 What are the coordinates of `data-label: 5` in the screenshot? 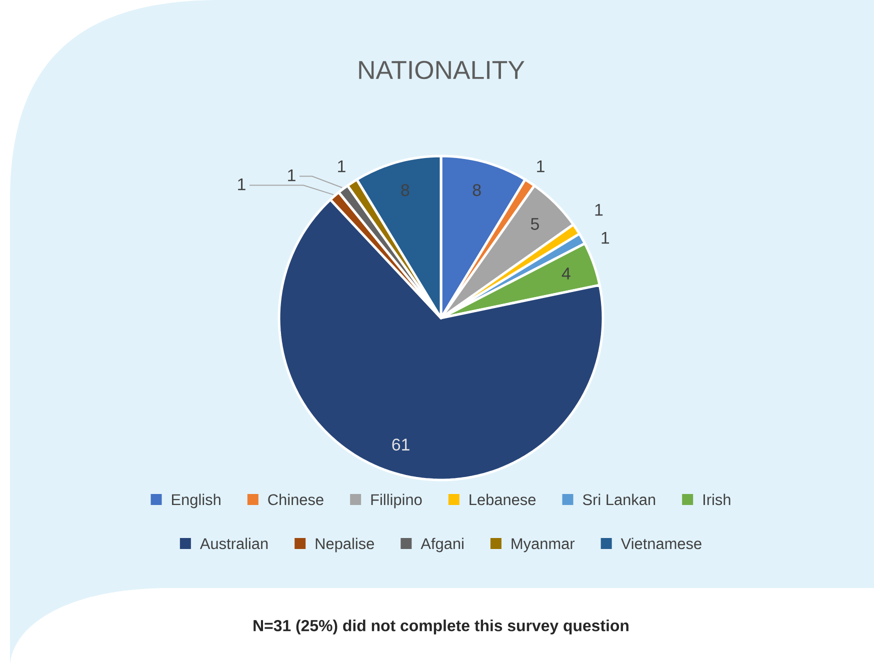 It's located at (534, 224).